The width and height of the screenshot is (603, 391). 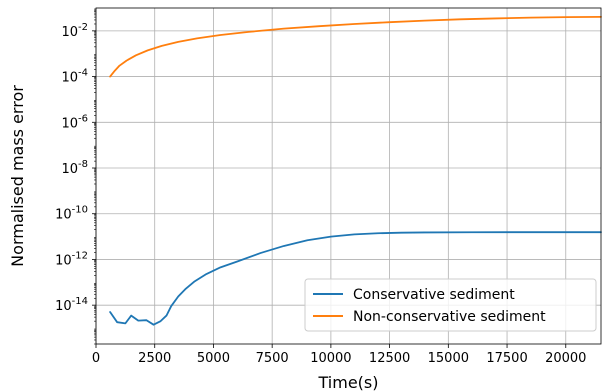 What do you see at coordinates (448, 358) in the screenshot?
I see `x-tick-label: 15000` at bounding box center [448, 358].